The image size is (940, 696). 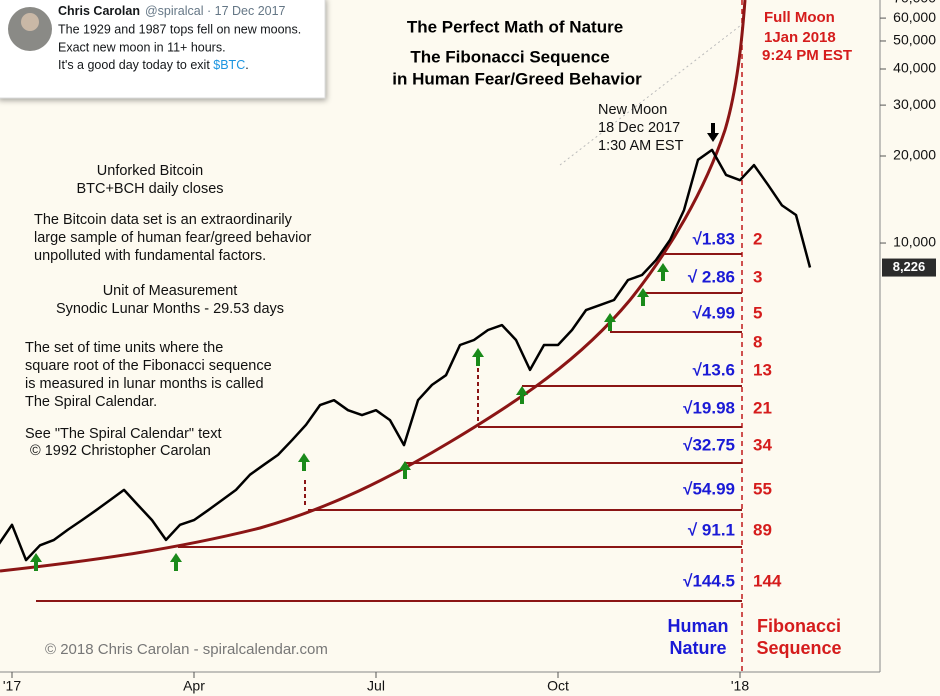 What do you see at coordinates (194, 686) in the screenshot?
I see `x-tick-label: Apr` at bounding box center [194, 686].